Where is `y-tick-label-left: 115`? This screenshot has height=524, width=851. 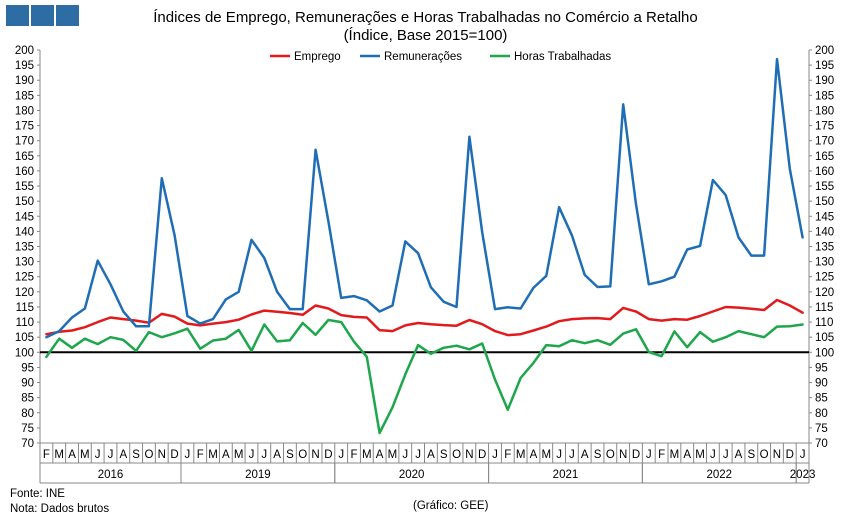 y-tick-label-left: 115 is located at coordinates (25, 308).